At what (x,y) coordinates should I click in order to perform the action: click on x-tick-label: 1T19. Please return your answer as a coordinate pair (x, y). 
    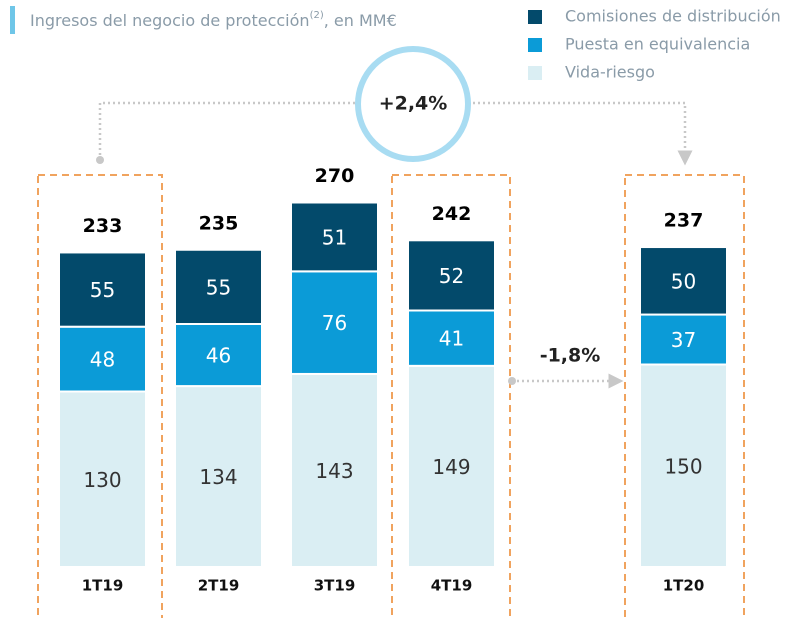
    Looking at the image, I should click on (103, 586).